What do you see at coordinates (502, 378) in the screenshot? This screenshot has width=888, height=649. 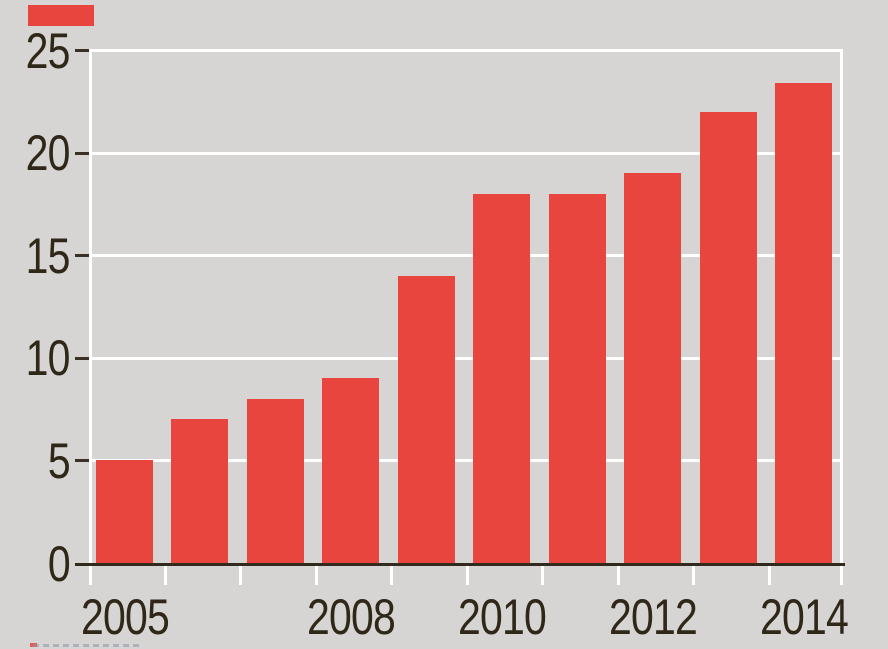 I see `bar-2010` at bounding box center [502, 378].